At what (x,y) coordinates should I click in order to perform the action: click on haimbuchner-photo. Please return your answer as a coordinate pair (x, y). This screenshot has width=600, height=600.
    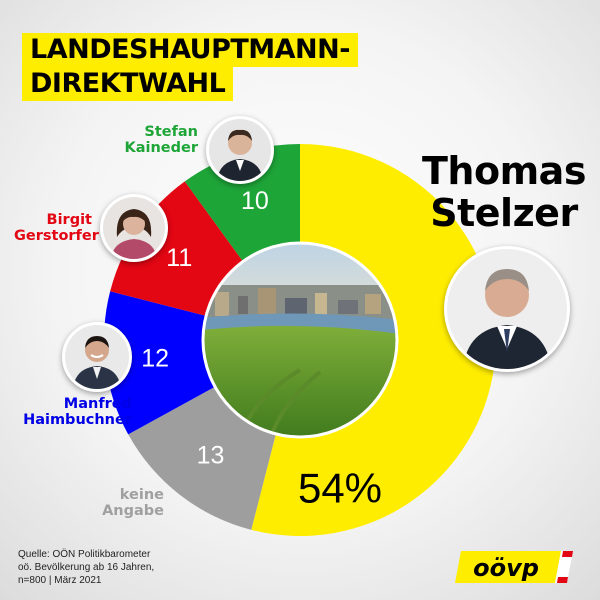
    Looking at the image, I should click on (97, 357).